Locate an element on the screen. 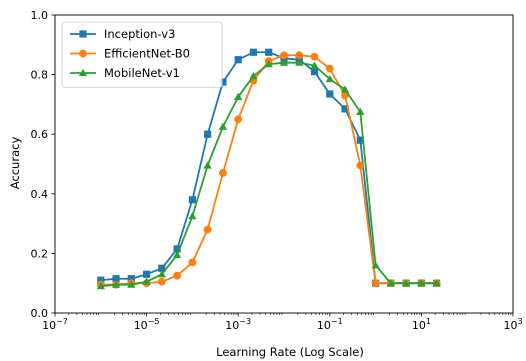 This screenshot has width=526, height=361. legend: Inception-v3 EfficientNet-B0 MobileNet-v1 is located at coordinates (142, 54).